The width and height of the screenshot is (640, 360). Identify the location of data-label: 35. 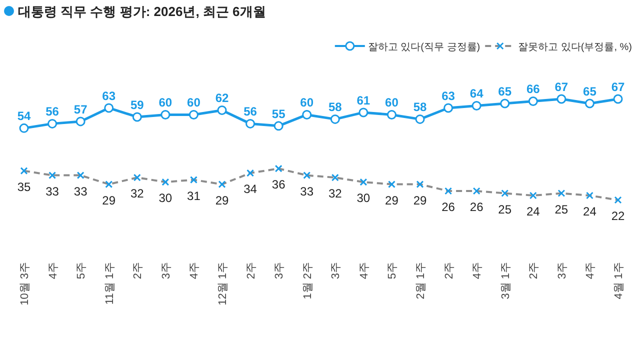
(24, 187).